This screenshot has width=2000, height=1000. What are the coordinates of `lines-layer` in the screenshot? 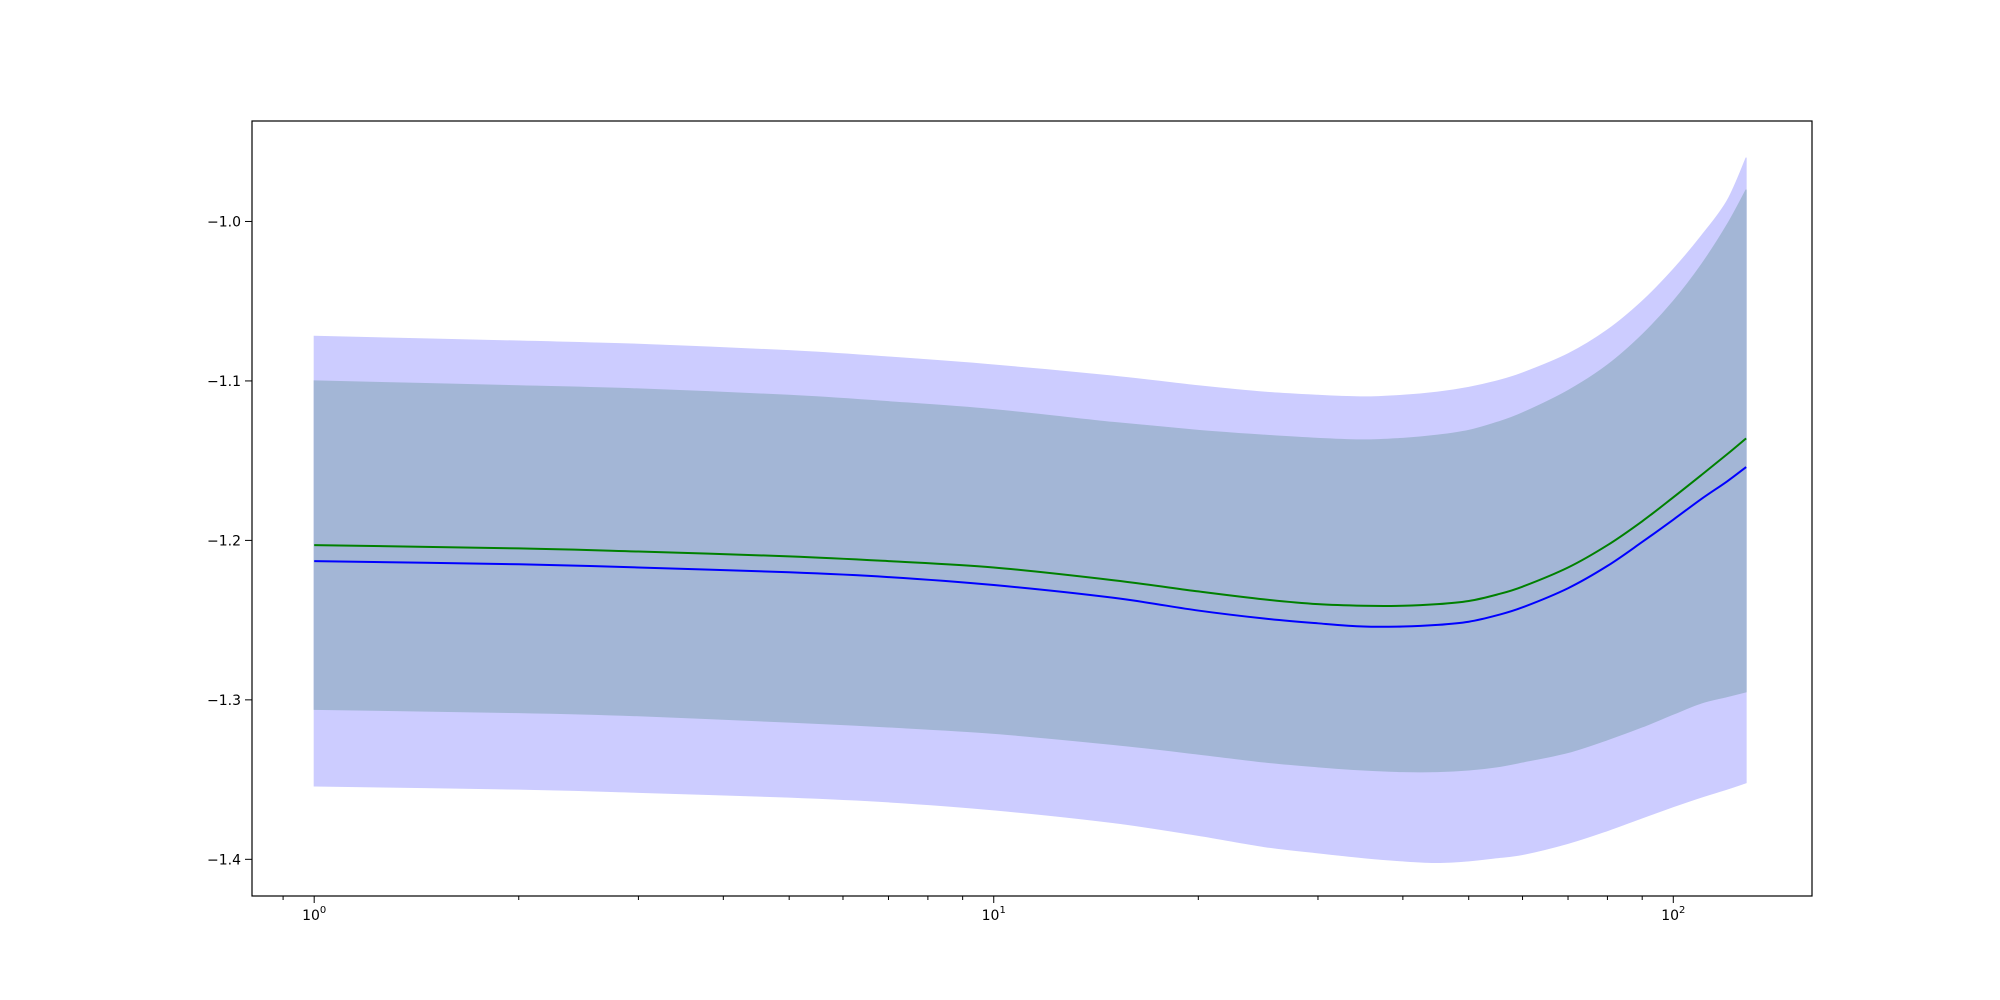 It's located at (1030, 532).